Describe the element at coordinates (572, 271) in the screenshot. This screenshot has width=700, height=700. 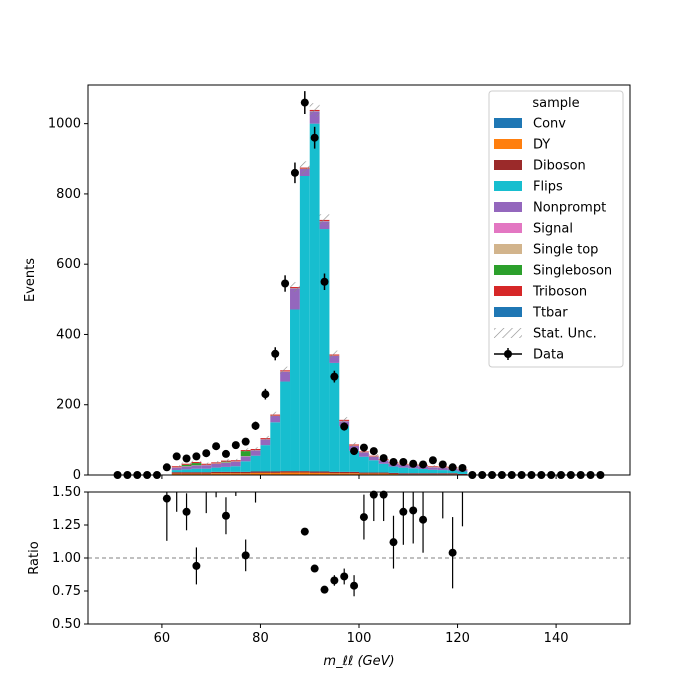
I see `legend-label: Singleboson` at that location.